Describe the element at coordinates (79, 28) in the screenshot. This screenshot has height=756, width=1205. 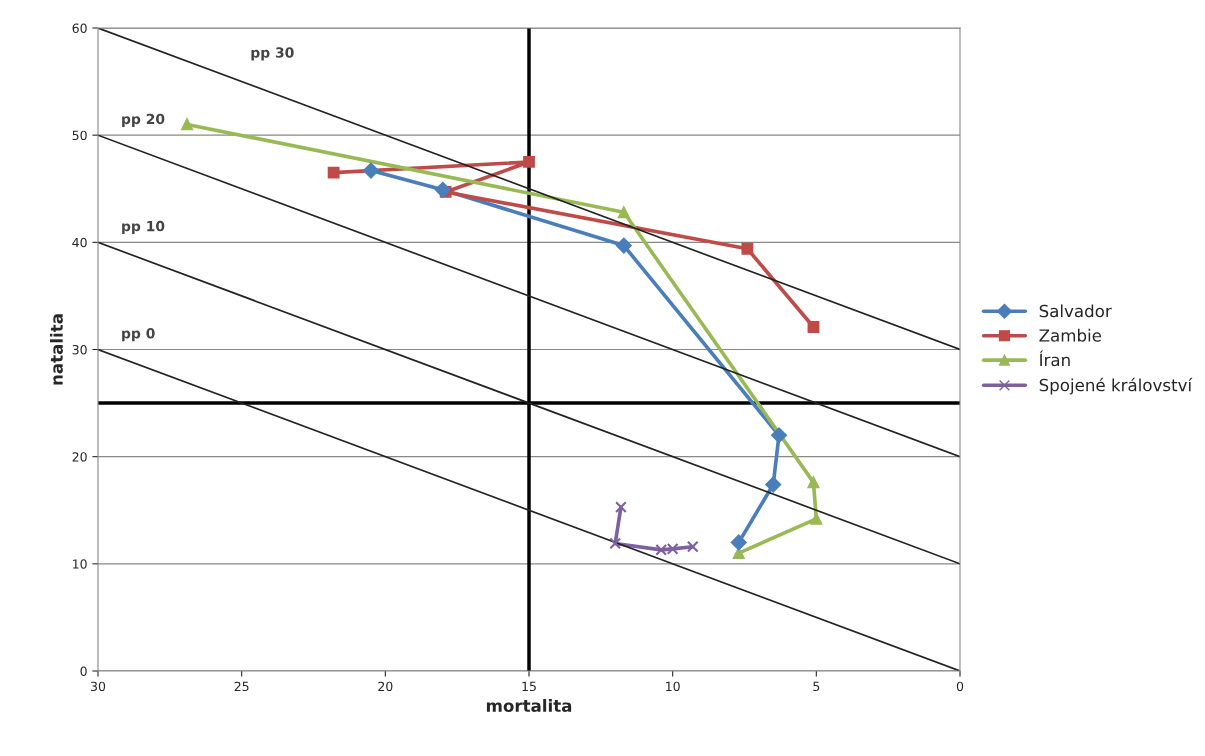
I see `y-tick-label: 60` at that location.